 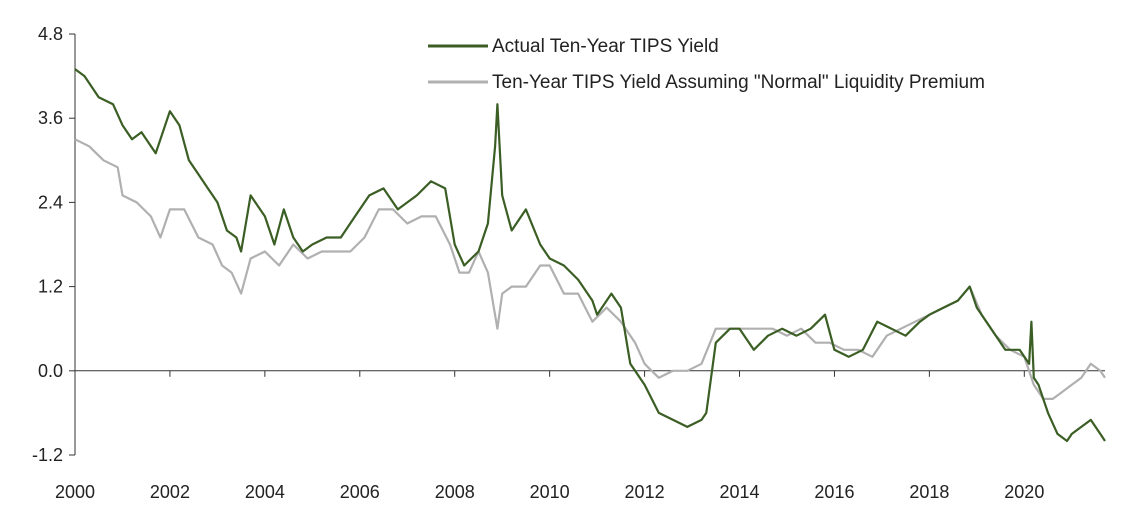 I want to click on y-tick-label: 0.0, so click(x=50, y=371).